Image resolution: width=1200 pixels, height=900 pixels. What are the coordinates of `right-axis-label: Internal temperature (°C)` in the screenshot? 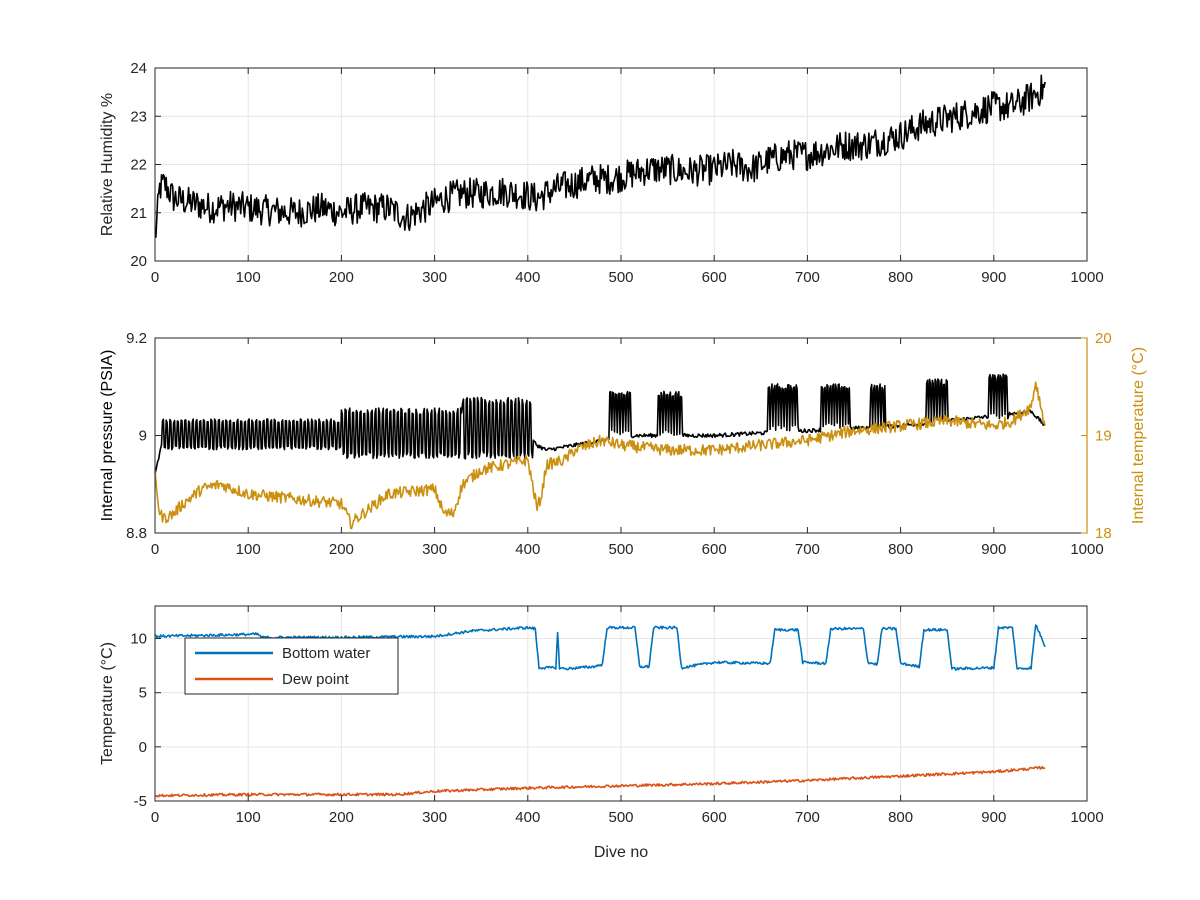 It's located at (1138, 435).